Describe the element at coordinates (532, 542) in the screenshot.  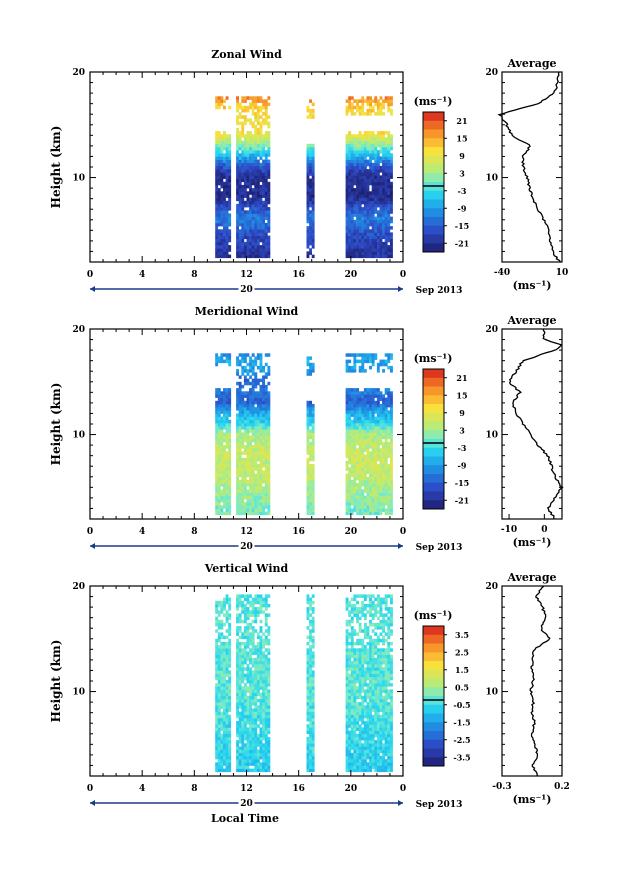
I see `average-unit: (ms⁻¹)` at that location.